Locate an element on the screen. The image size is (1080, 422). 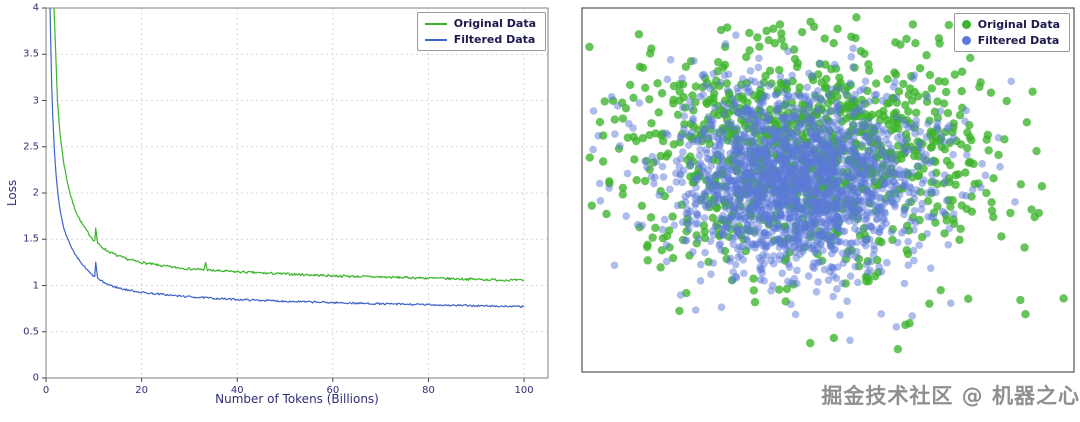
x-tick-label: 60 is located at coordinates (333, 390).